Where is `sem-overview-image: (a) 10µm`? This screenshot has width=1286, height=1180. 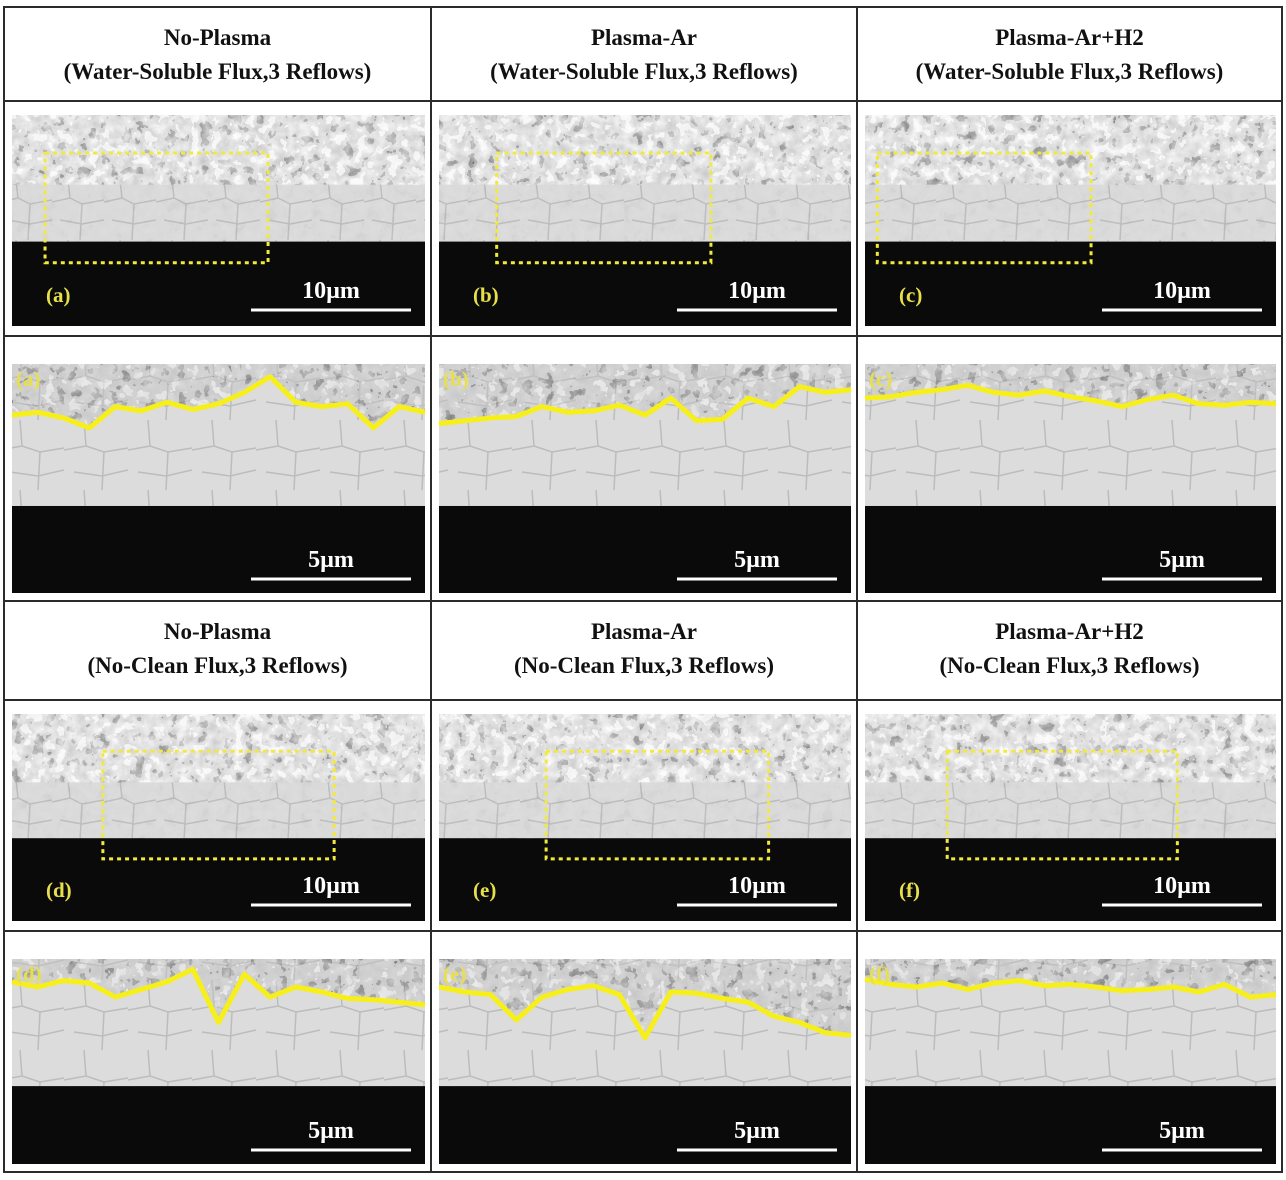 sem-overview-image: (a) 10µm is located at coordinates (218, 220).